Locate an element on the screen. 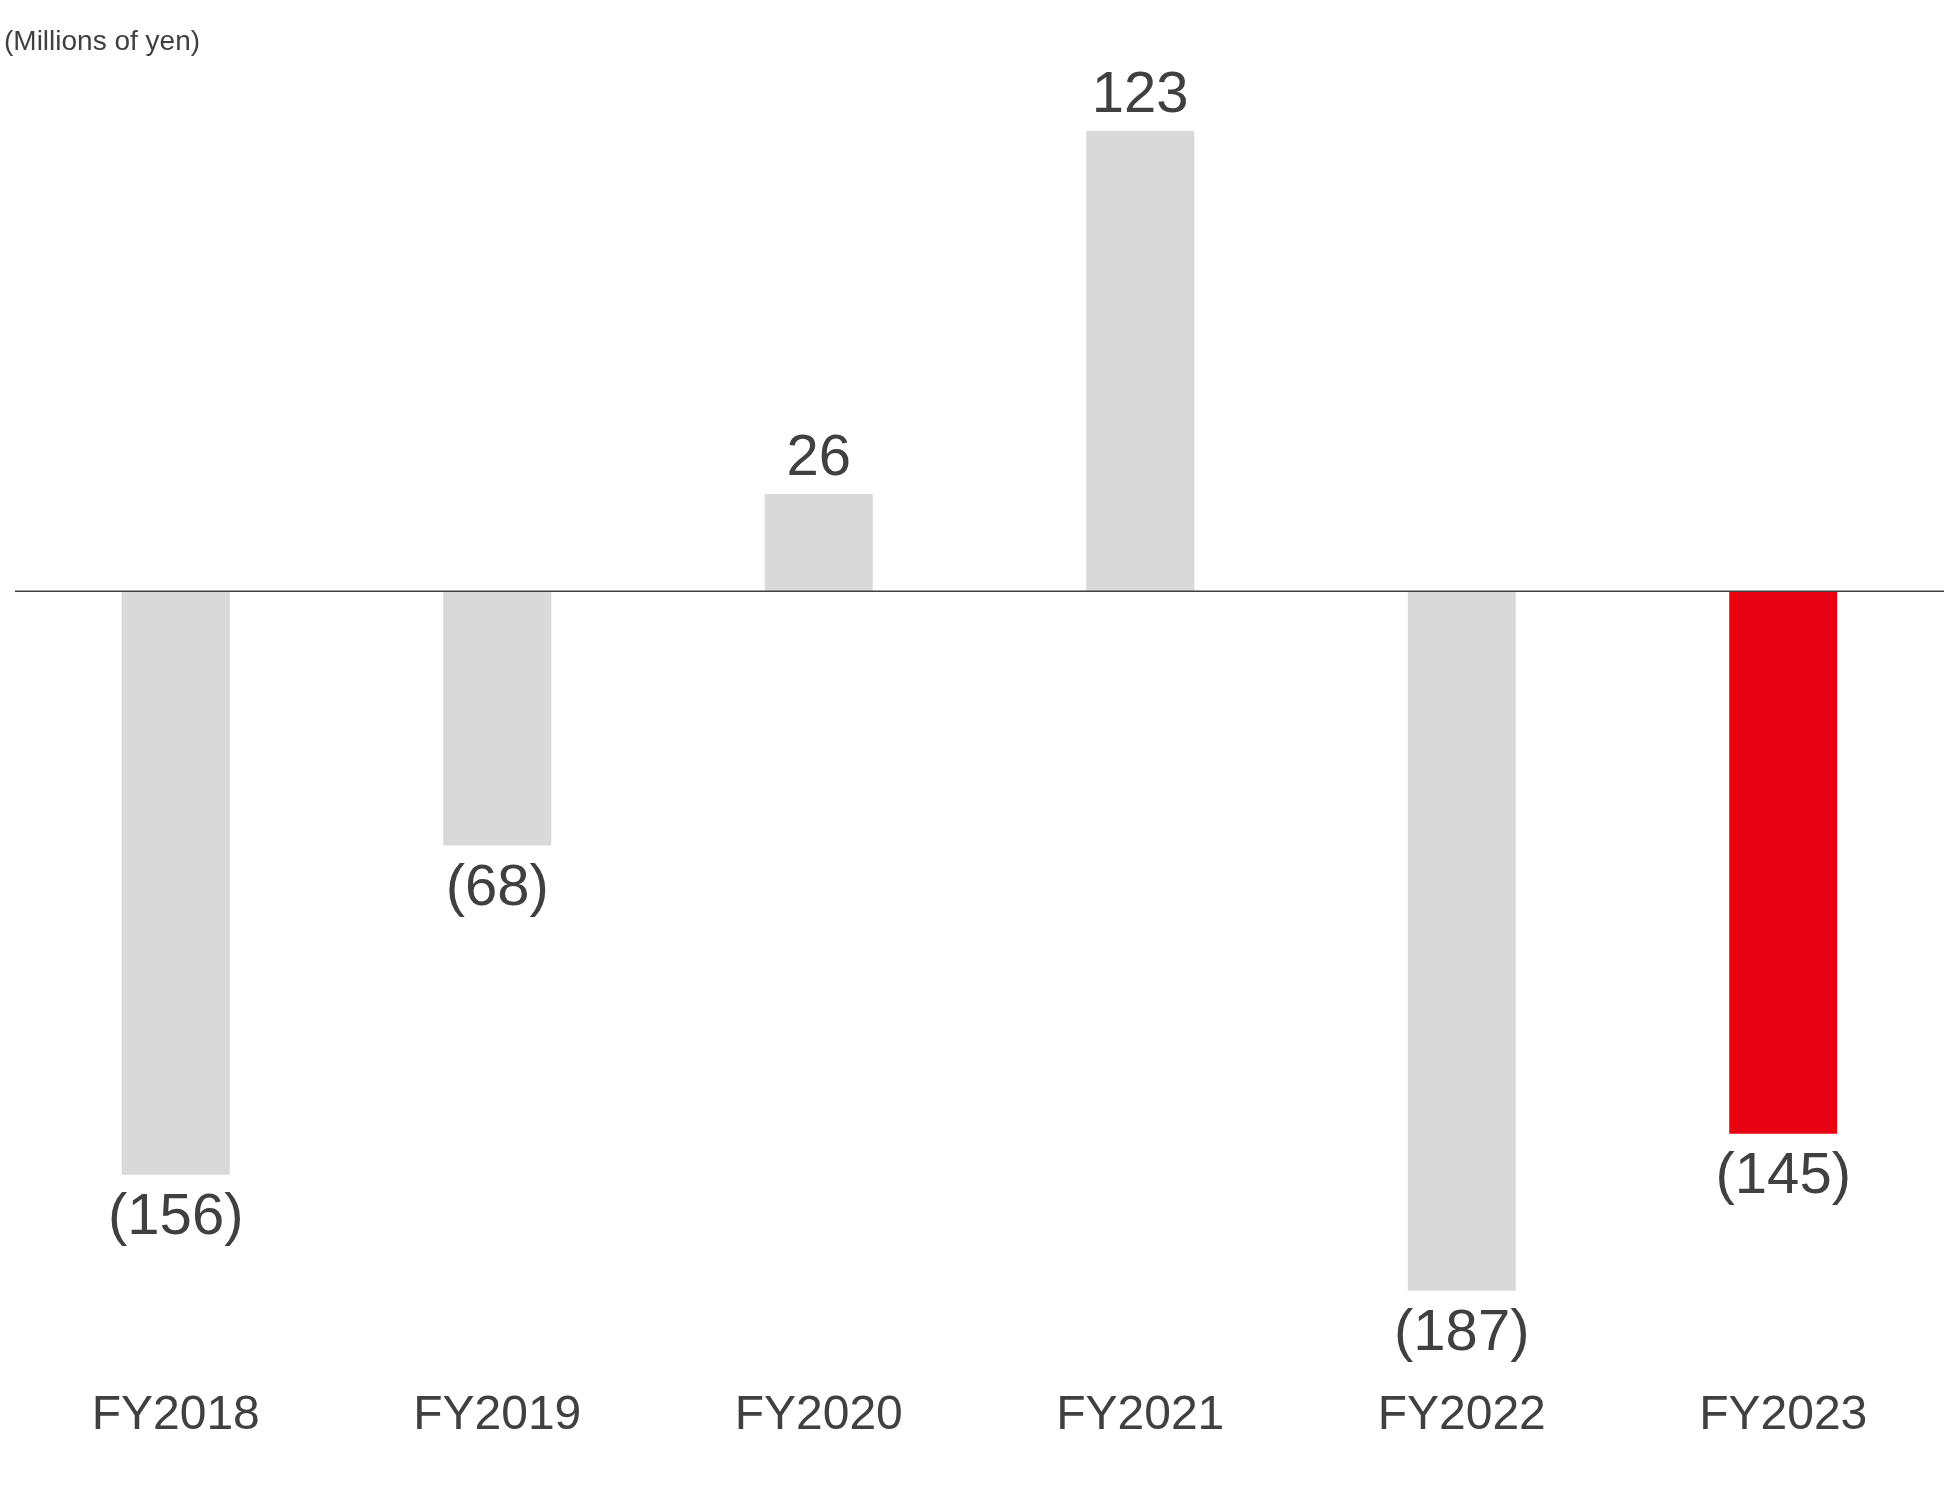 This screenshot has width=1944, height=1485. x-tick-label: FY2022 is located at coordinates (1461, 1413).